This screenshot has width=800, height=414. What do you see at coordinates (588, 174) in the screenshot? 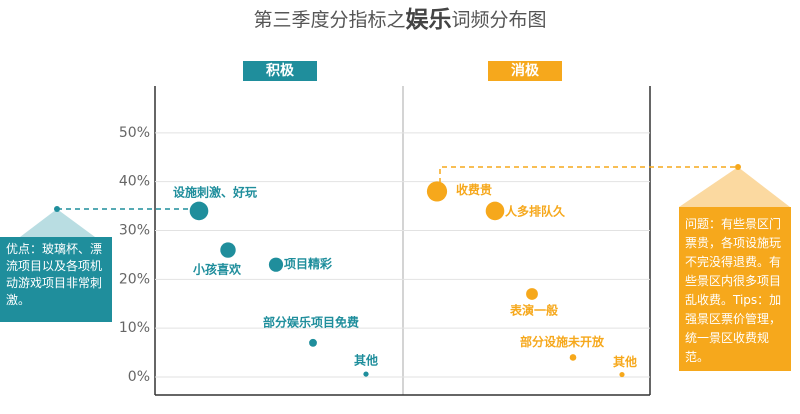
I see `callout-line` at bounding box center [588, 174].